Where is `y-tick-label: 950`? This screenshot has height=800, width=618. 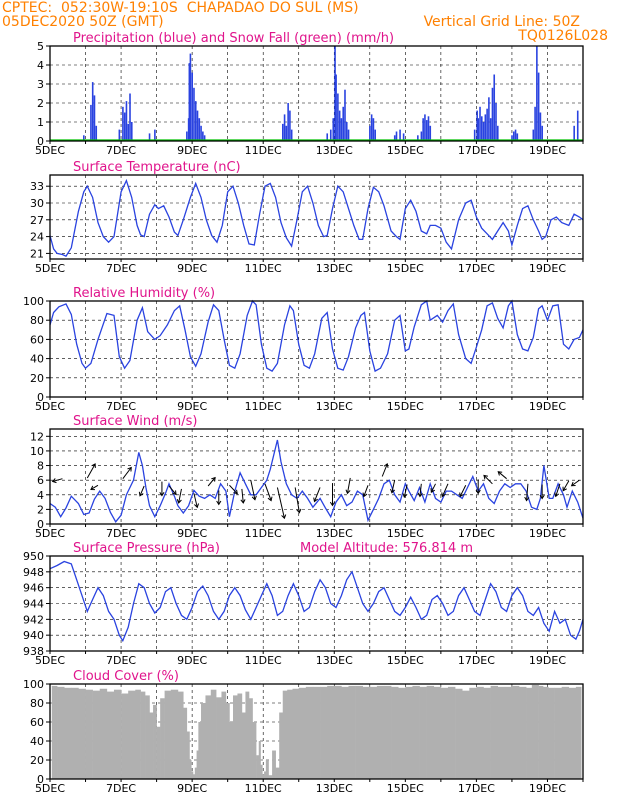 y-tick-label: 950 is located at coordinates (33, 556).